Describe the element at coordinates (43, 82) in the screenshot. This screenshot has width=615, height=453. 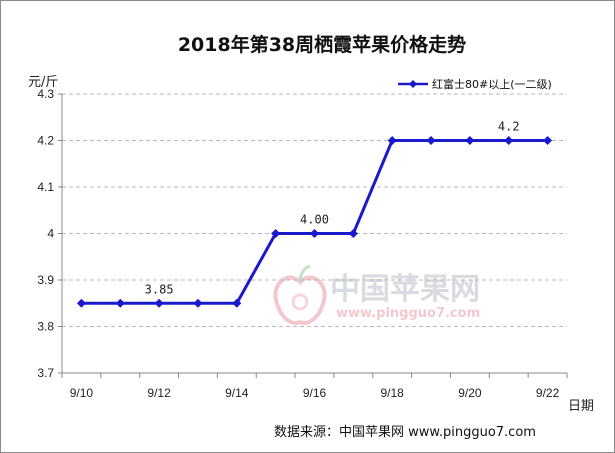
I see `y-axis-unit: 元/斤` at that location.